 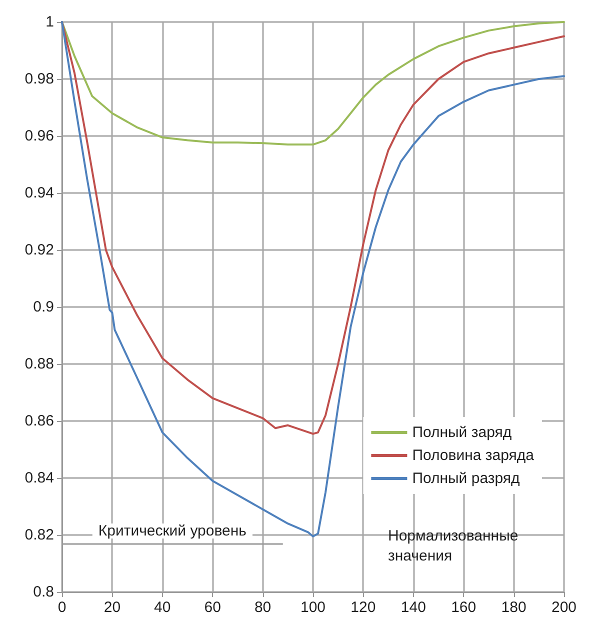 I want to click on y-tick-label: 1, so click(x=50, y=22).